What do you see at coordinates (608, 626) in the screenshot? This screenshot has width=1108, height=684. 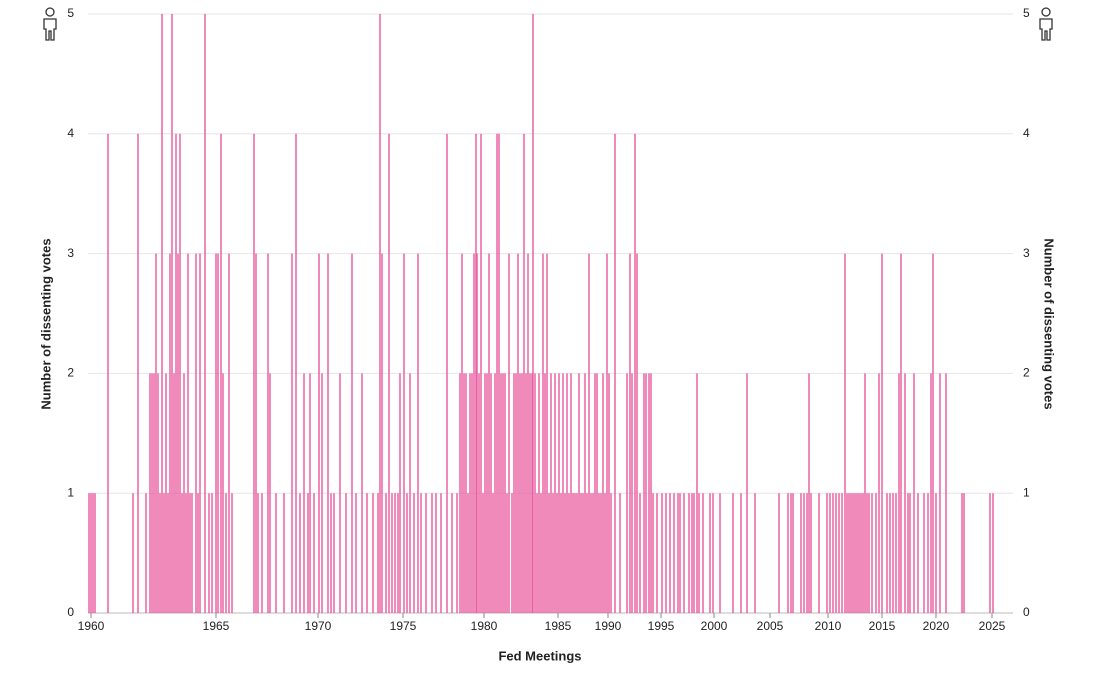 I see `x-tick-label: 1990` at bounding box center [608, 626].